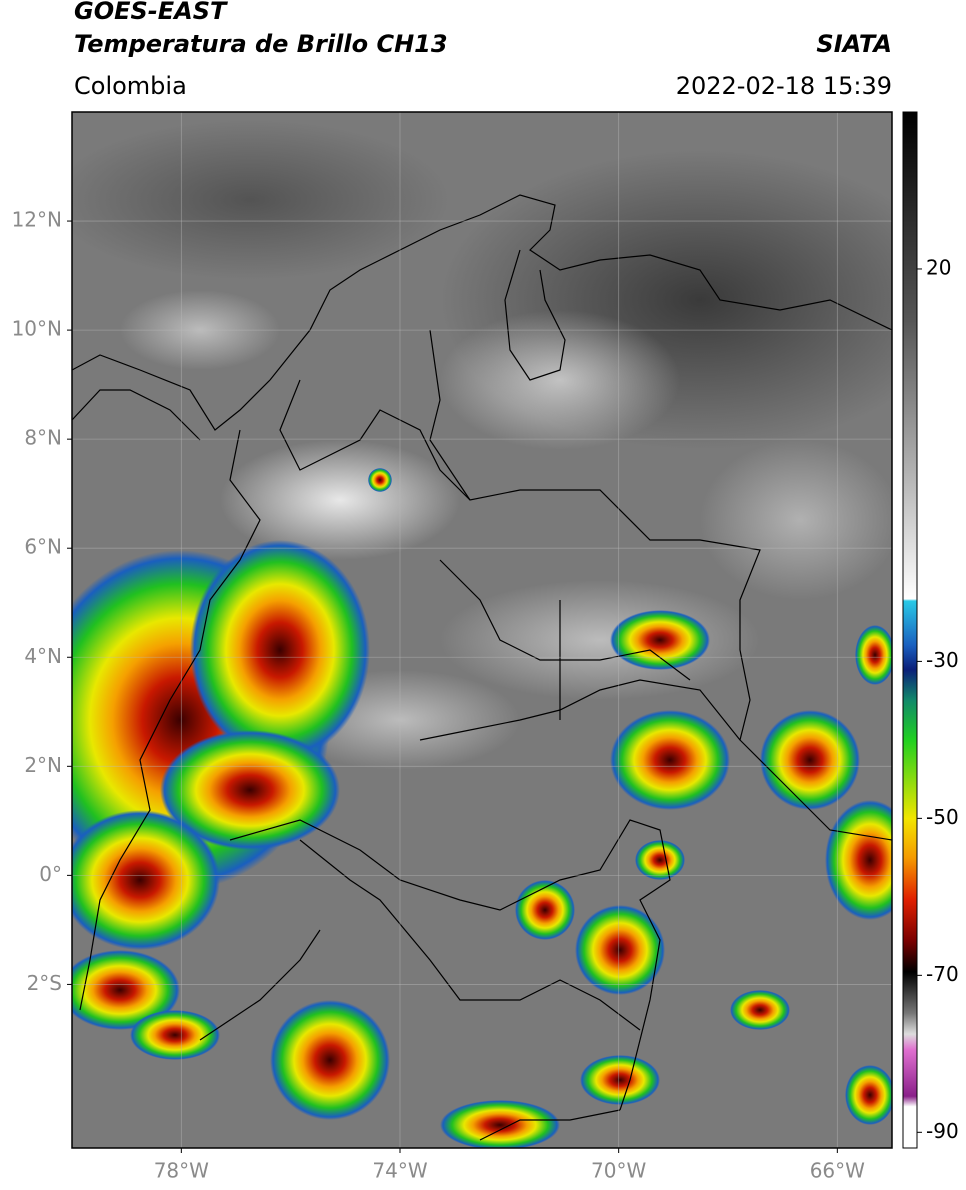 This screenshot has width=966, height=1190. I want to click on region: Colombia, so click(130, 86).